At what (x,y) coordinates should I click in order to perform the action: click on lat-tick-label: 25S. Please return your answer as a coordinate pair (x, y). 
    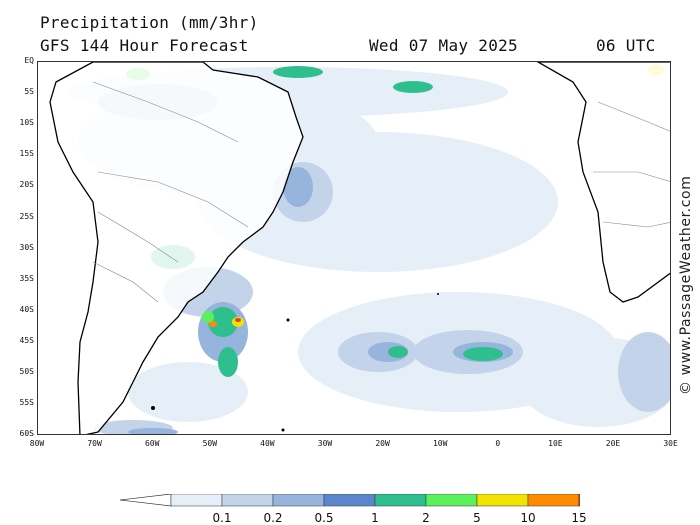
    Looking at the image, I should click on (26, 216).